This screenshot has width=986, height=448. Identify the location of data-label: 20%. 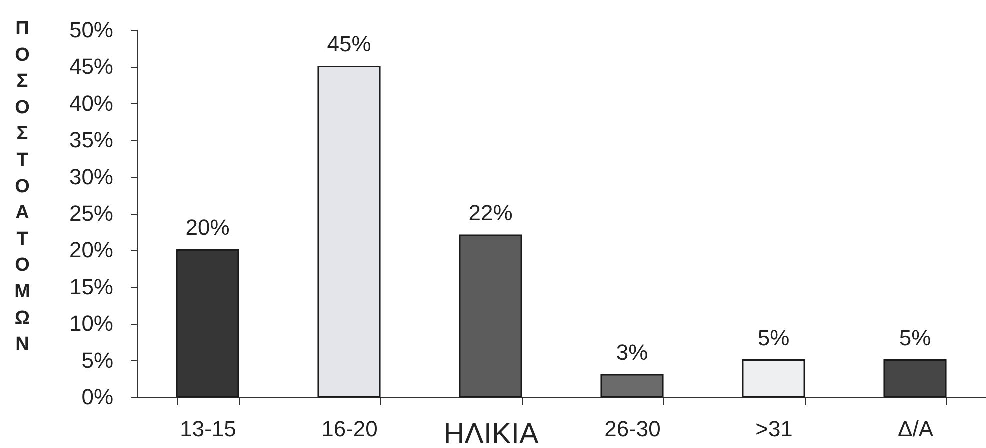
(208, 227).